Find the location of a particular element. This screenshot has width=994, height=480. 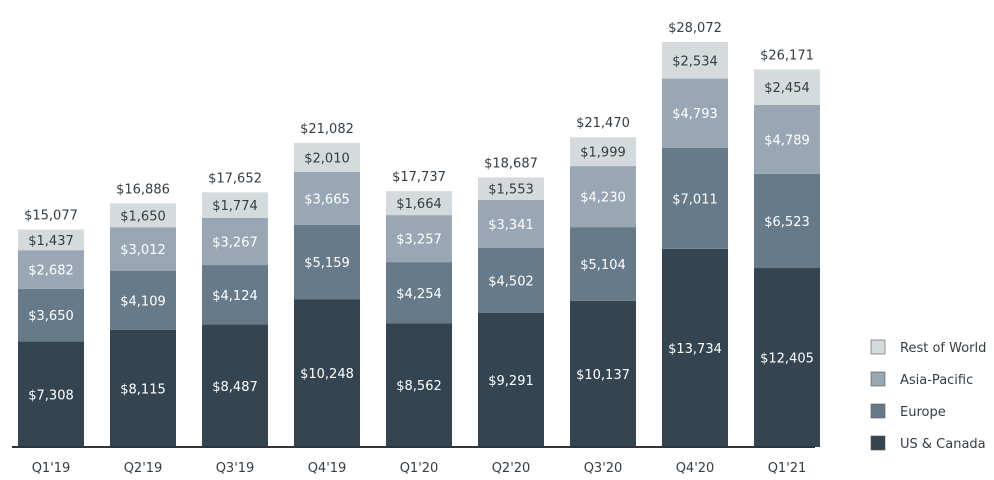

total-label: $18,687 is located at coordinates (511, 163).